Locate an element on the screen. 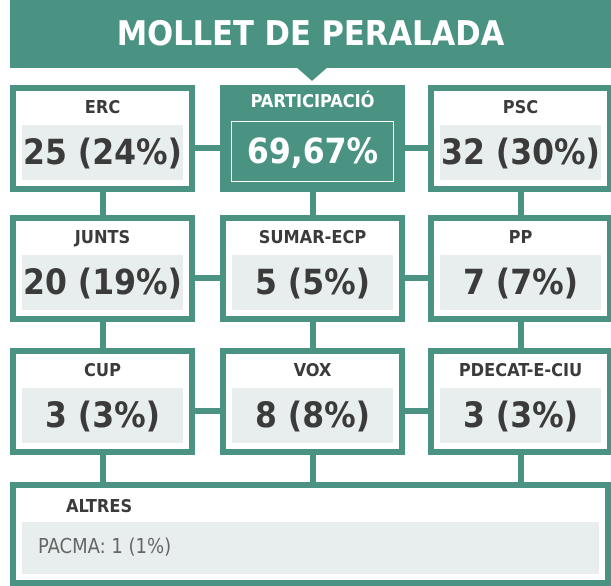  others-panel: PACMA: 1 (1%) is located at coordinates (310, 548).